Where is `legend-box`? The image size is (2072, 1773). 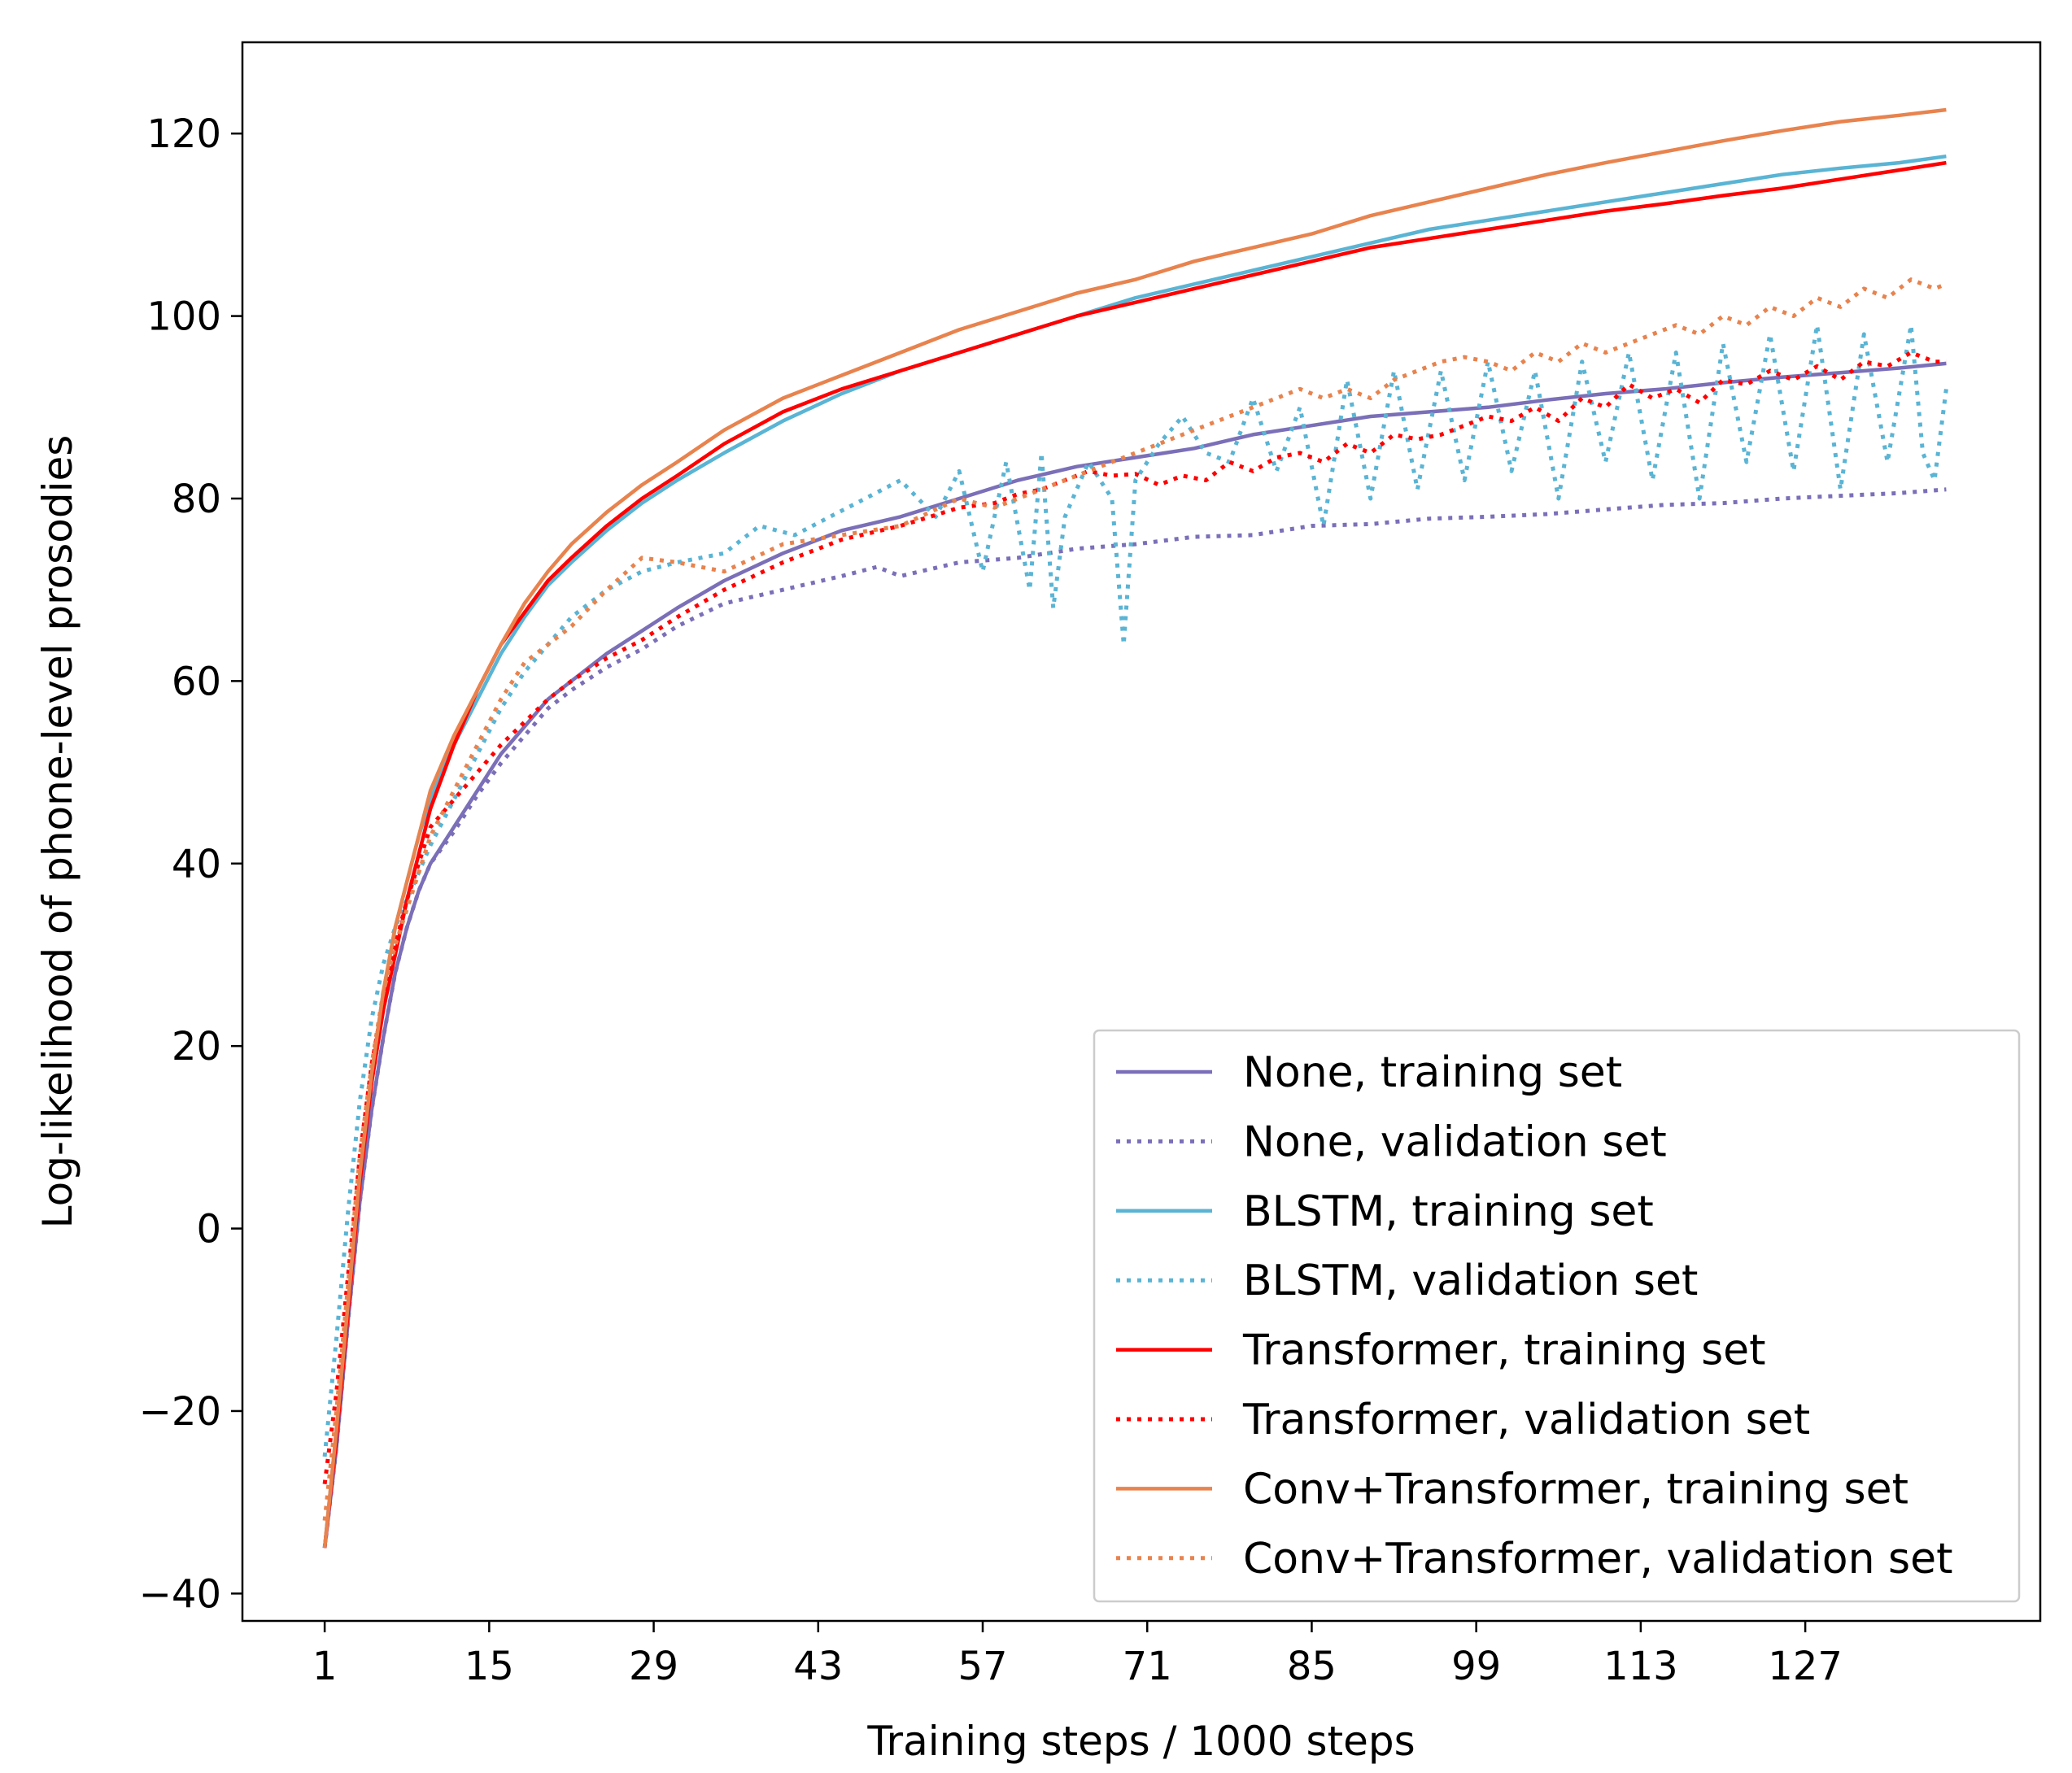
legend-box is located at coordinates (1557, 1316).